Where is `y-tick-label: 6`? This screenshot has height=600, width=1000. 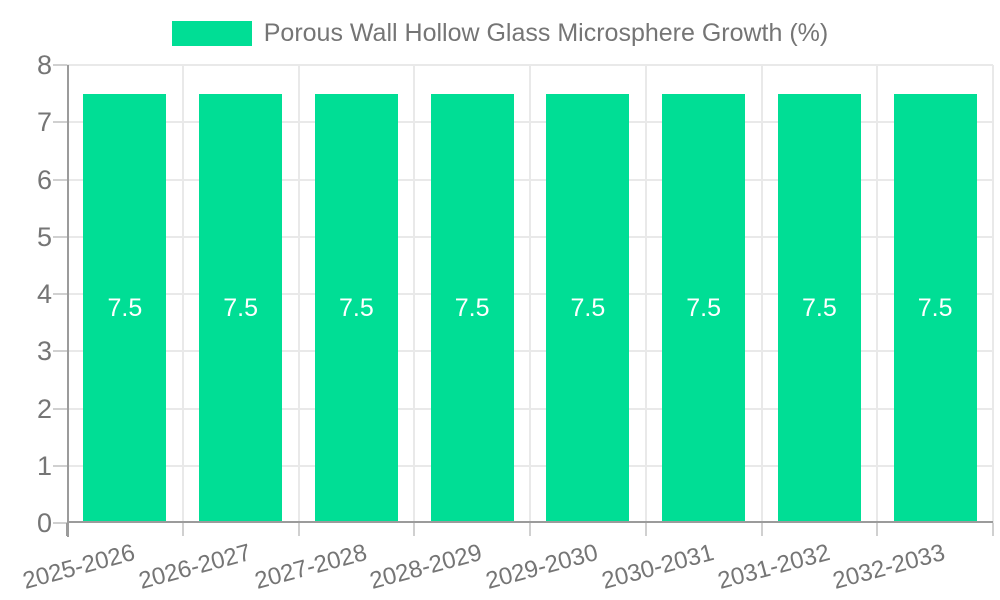
y-tick-label: 6 is located at coordinates (44, 179).